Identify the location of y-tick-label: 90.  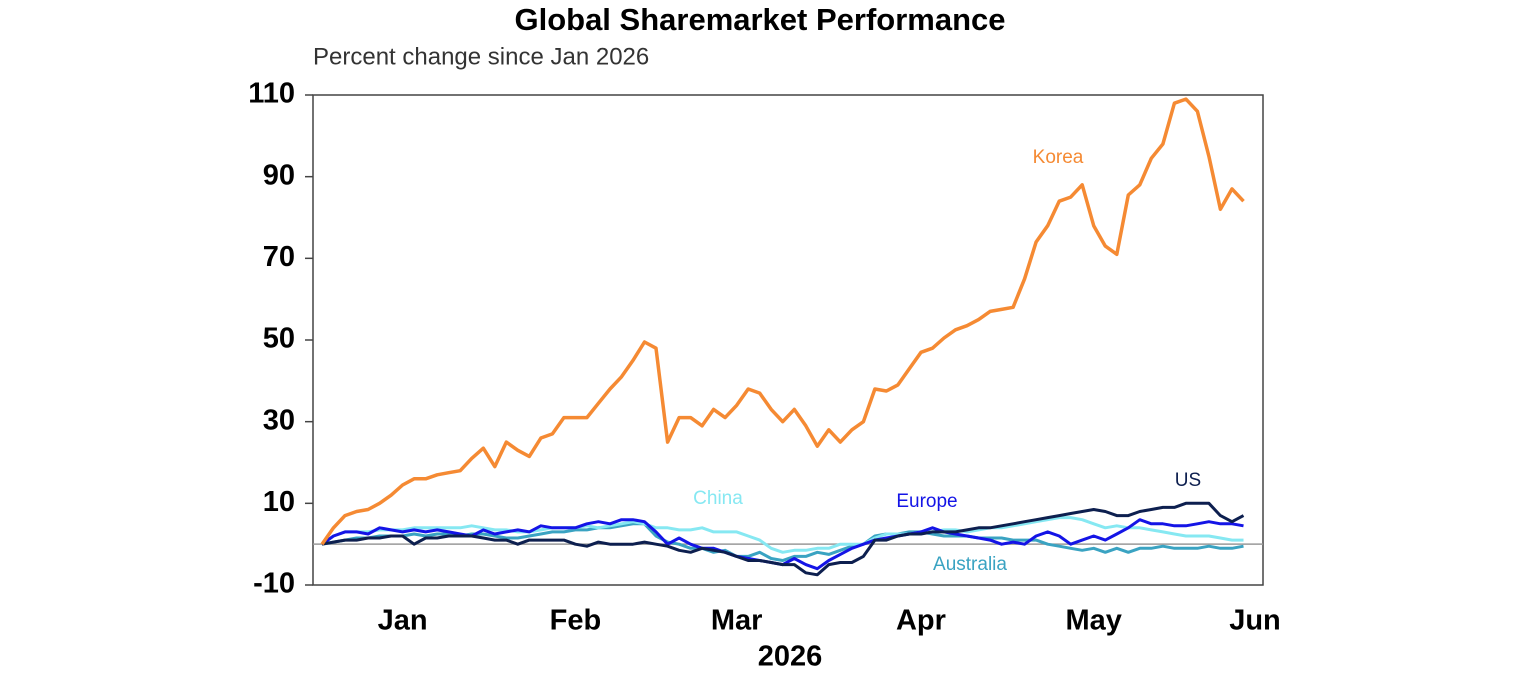
(279, 175).